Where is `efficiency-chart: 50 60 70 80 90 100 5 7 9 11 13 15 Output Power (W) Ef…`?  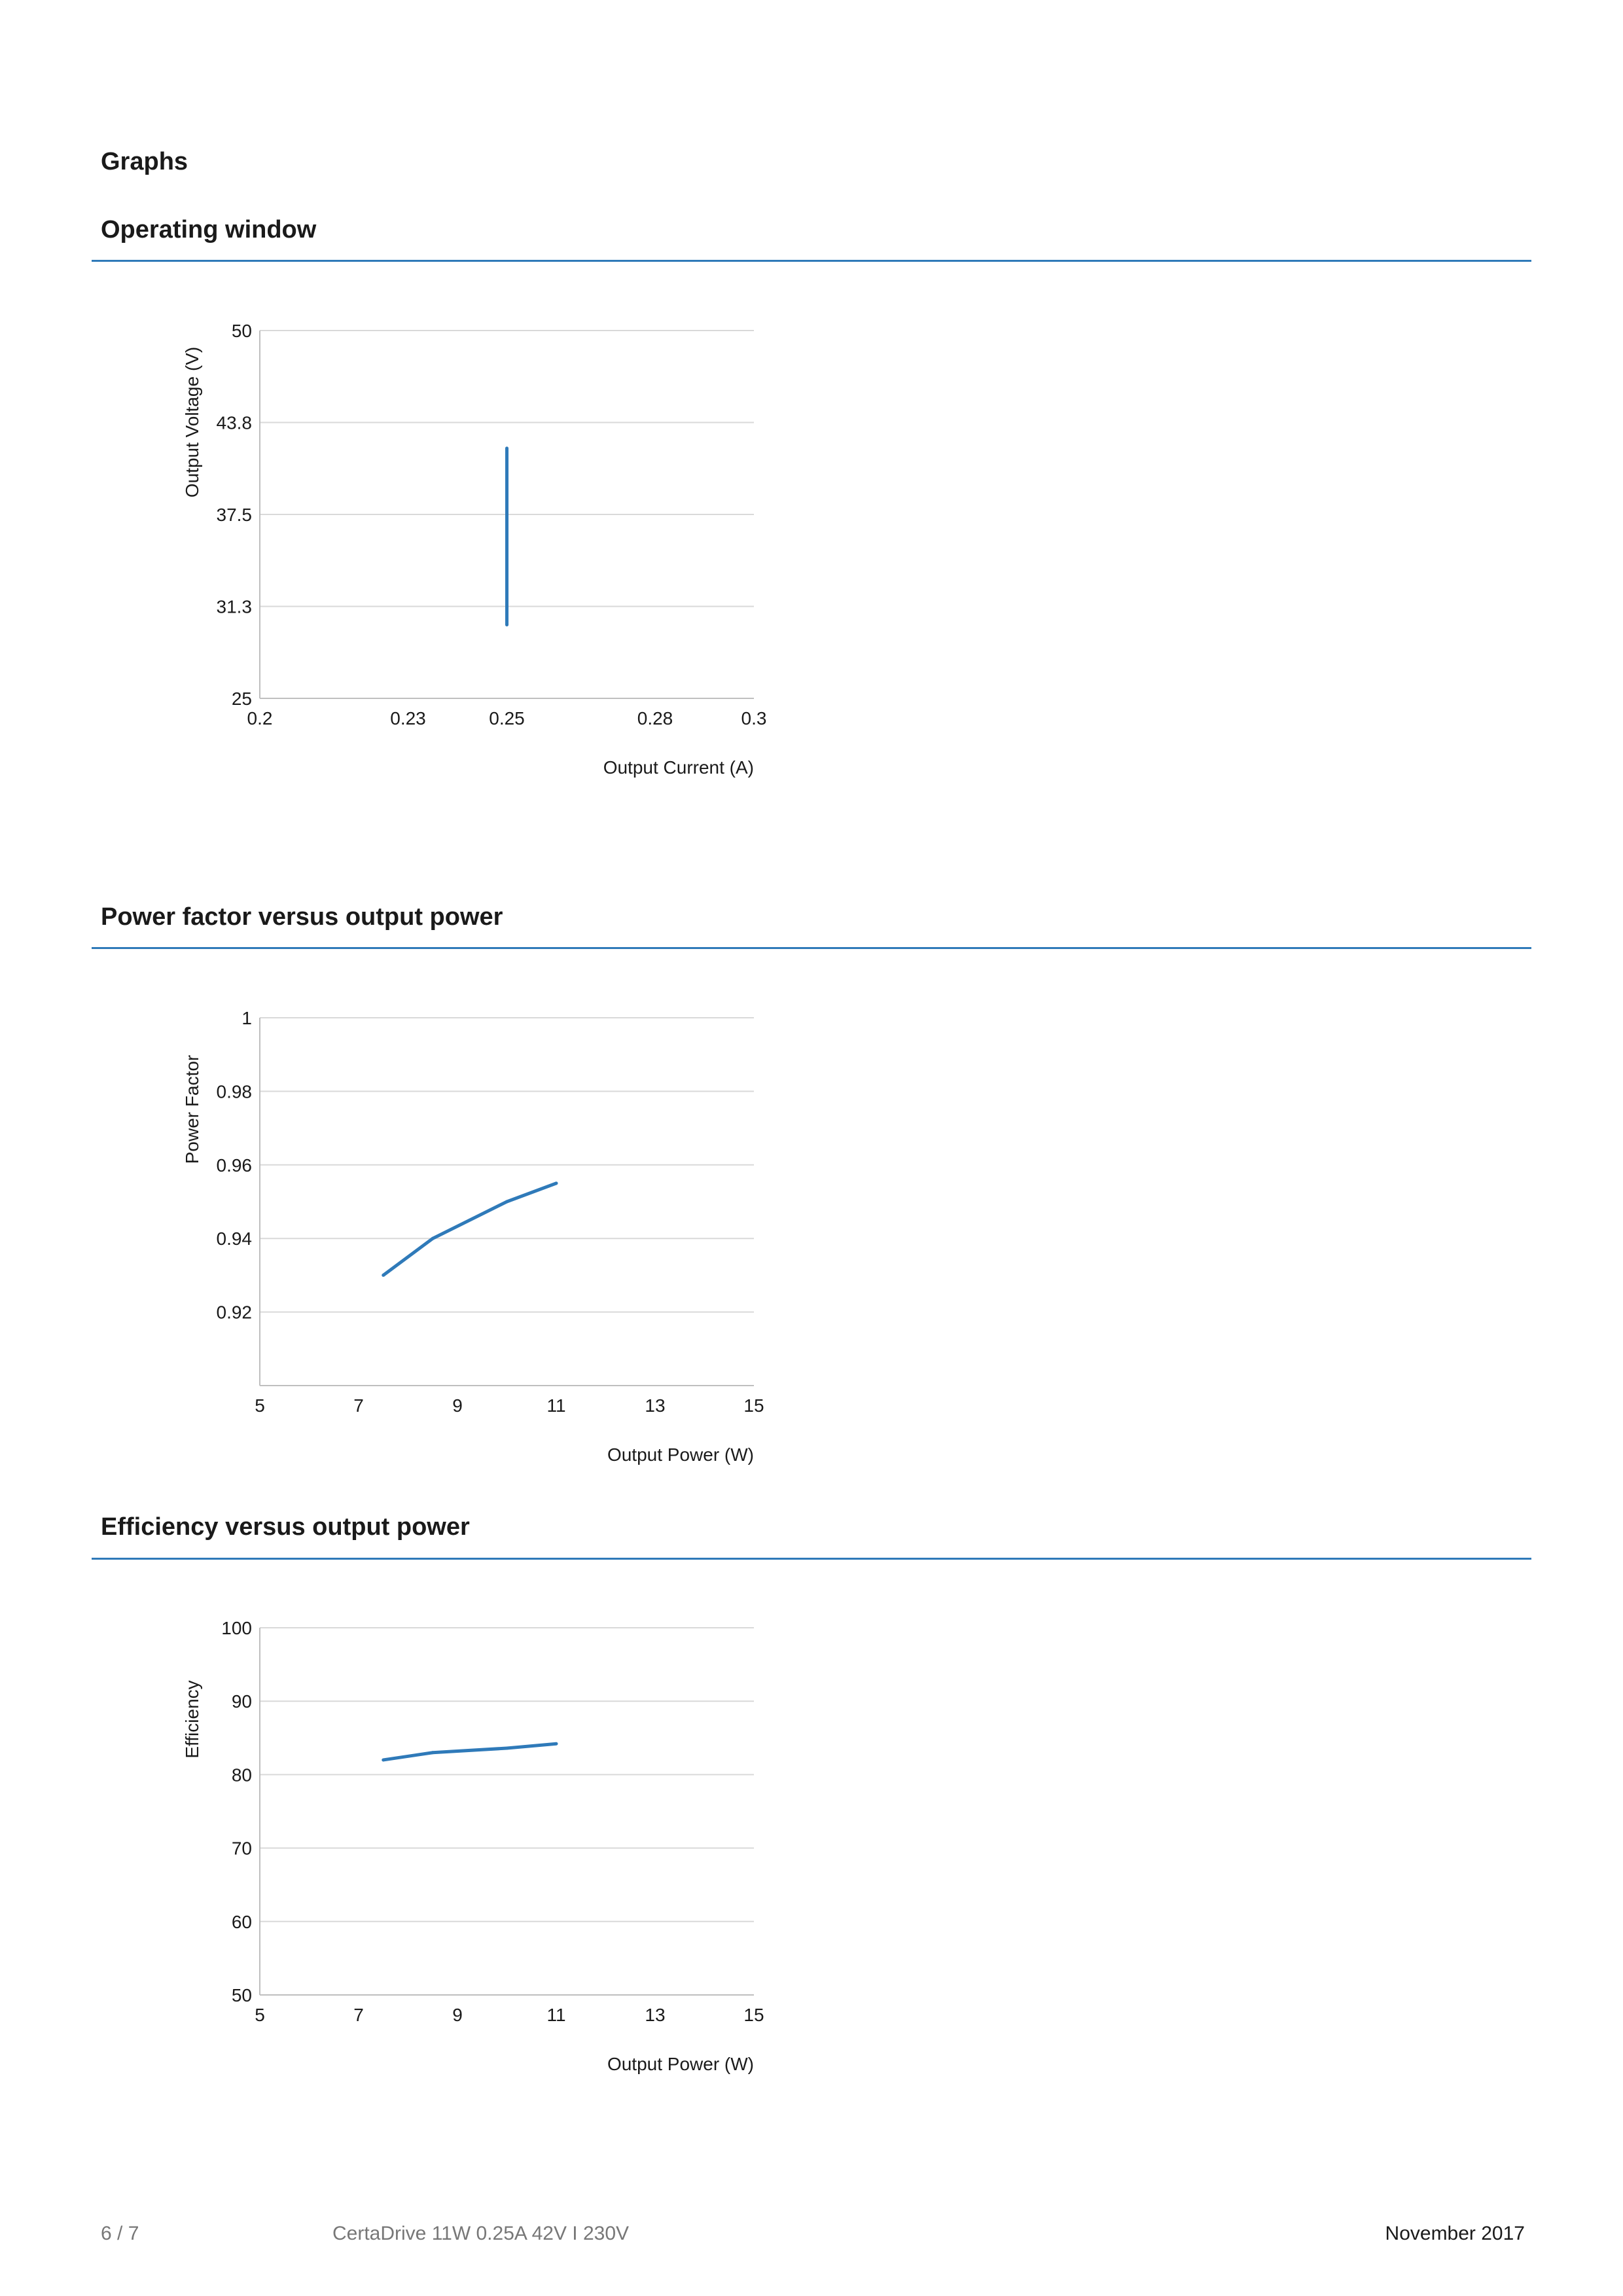
efficiency-chart: 50 60 70 80 90 100 5 7 9 11 13 15 Output Power (W) Ef… is located at coordinates (473, 1846).